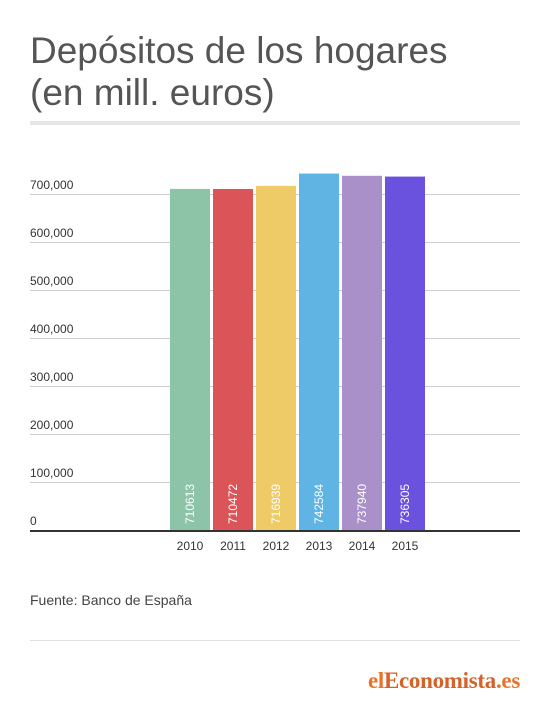 The image size is (550, 722). I want to click on x-tick-label: 2012, so click(276, 546).